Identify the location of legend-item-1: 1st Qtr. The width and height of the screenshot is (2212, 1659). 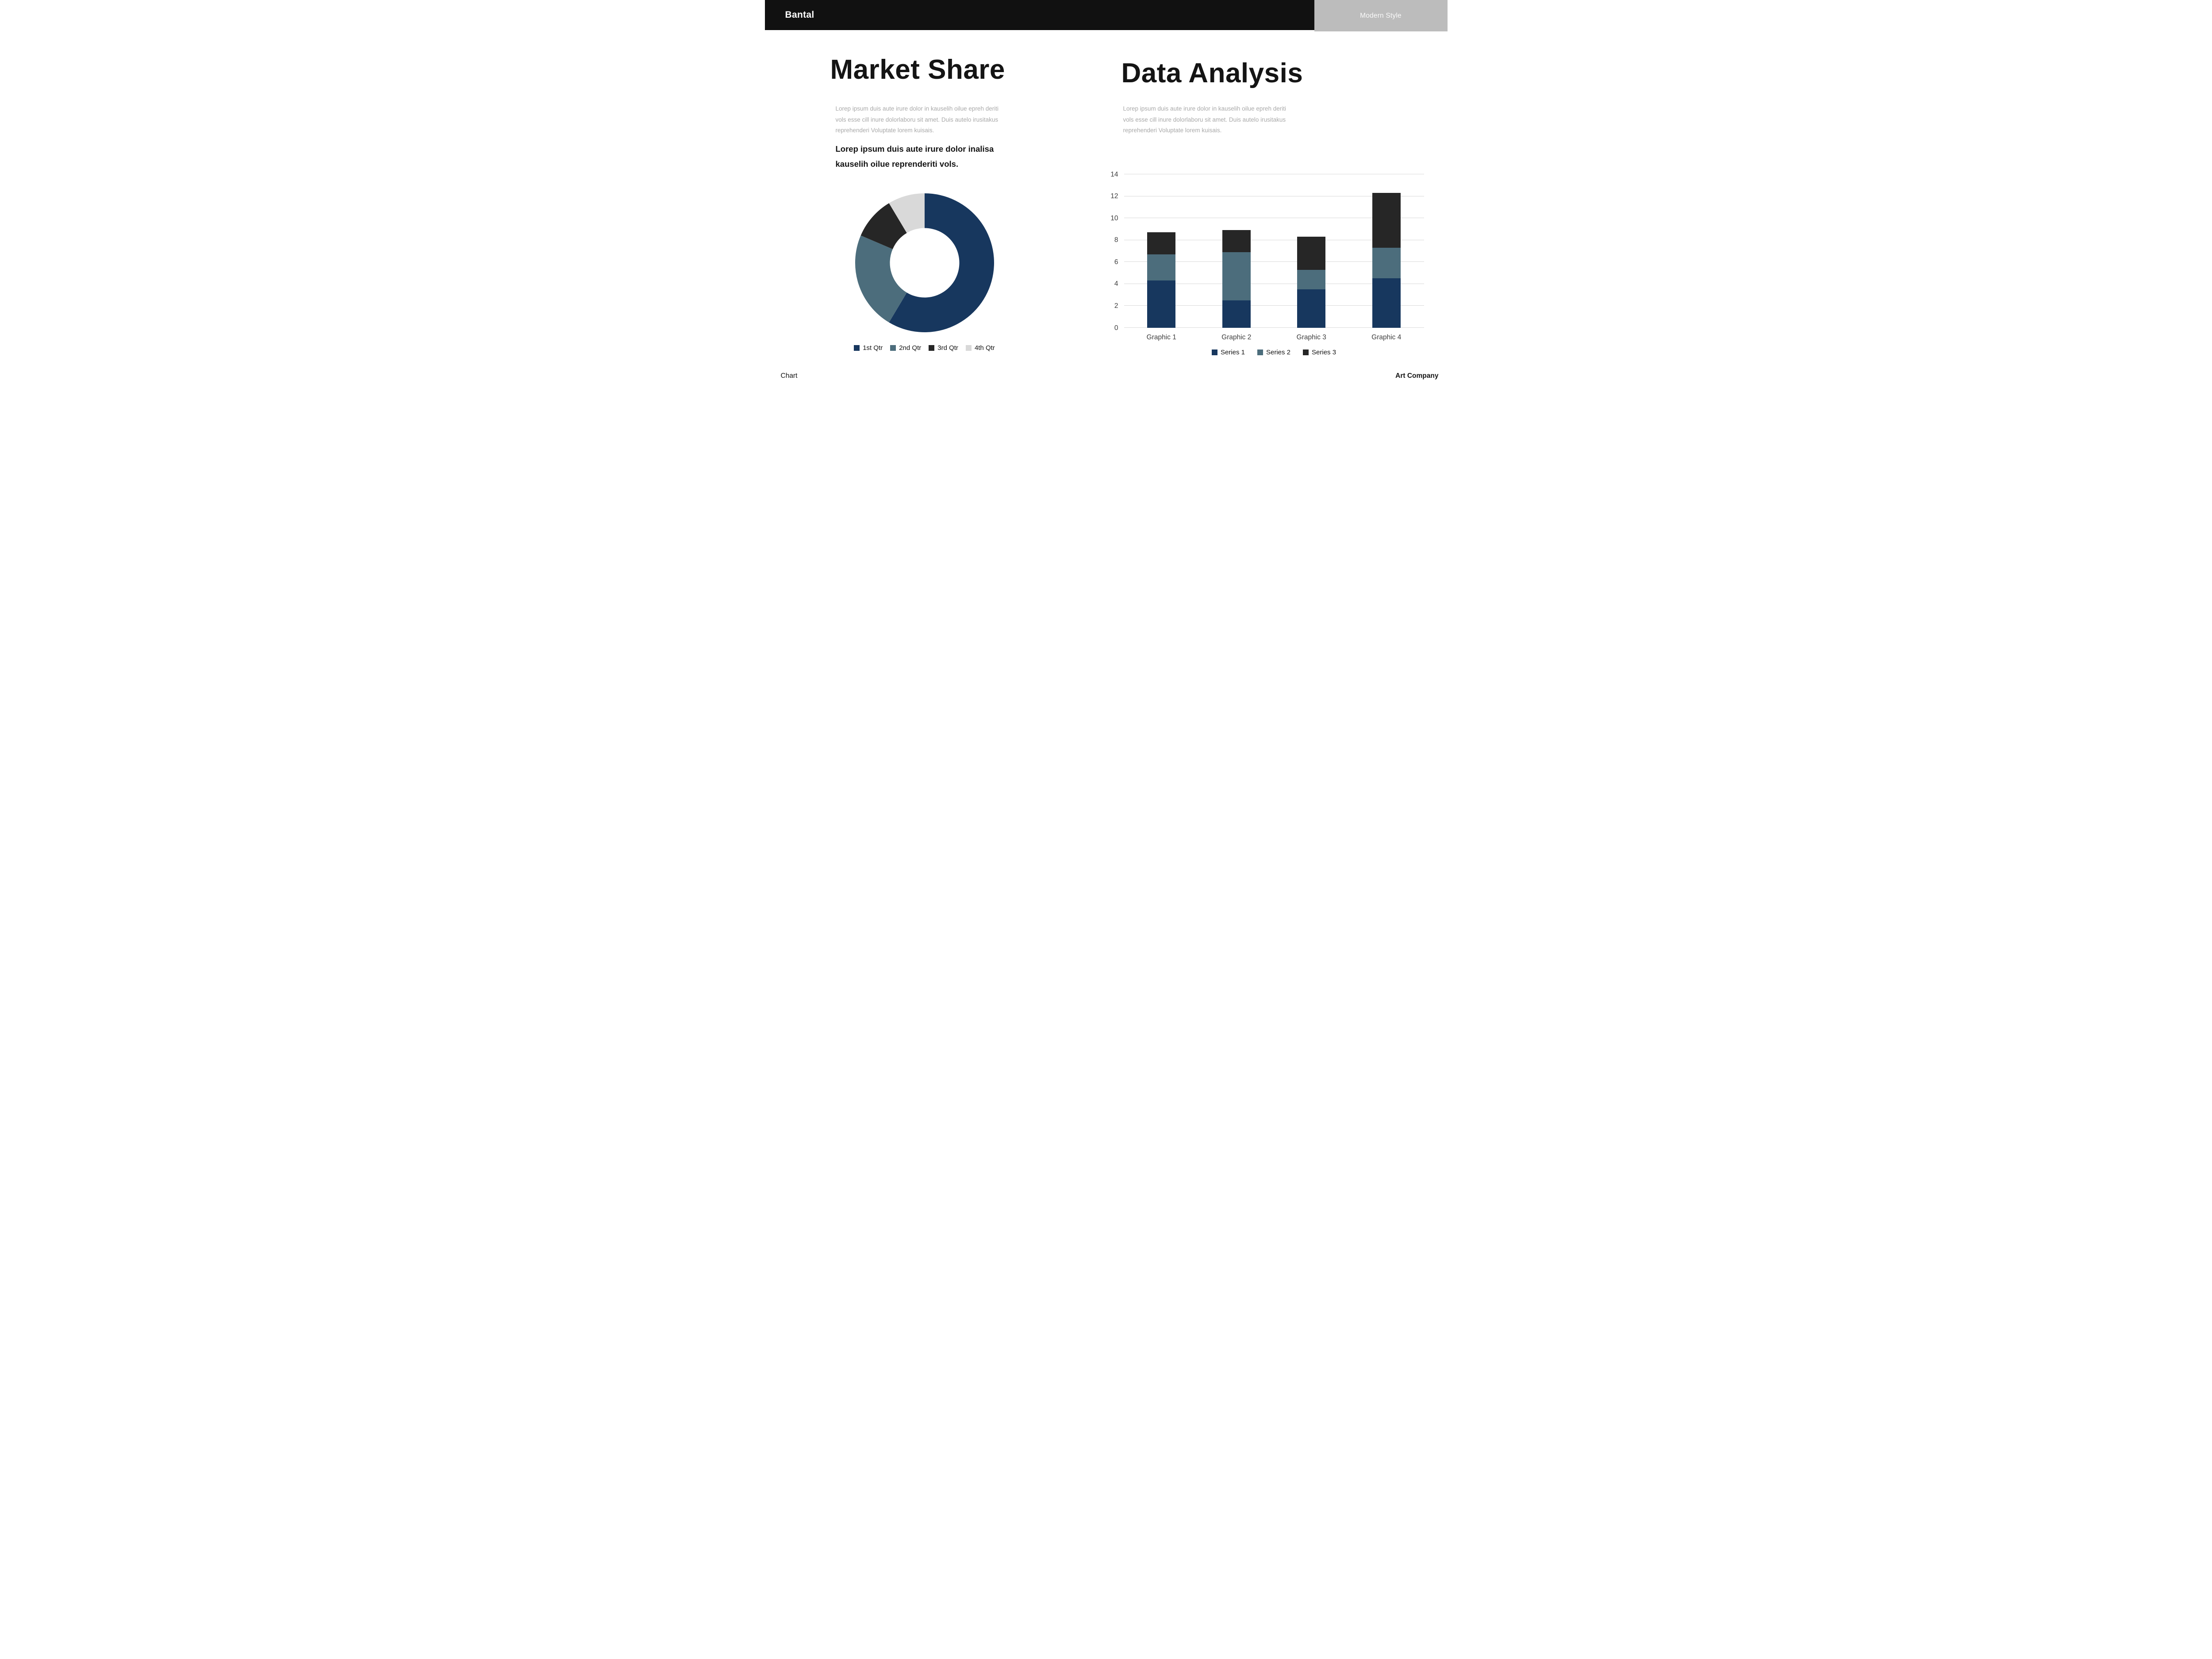
(869, 348).